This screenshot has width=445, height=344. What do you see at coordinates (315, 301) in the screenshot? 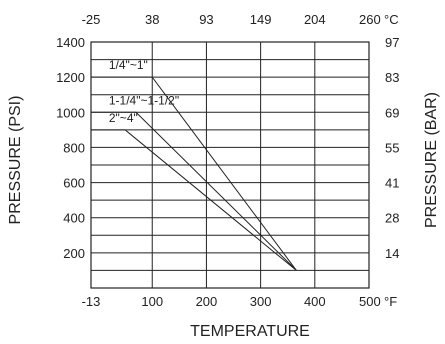
I see `x-tick-label-bottom: 400` at bounding box center [315, 301].